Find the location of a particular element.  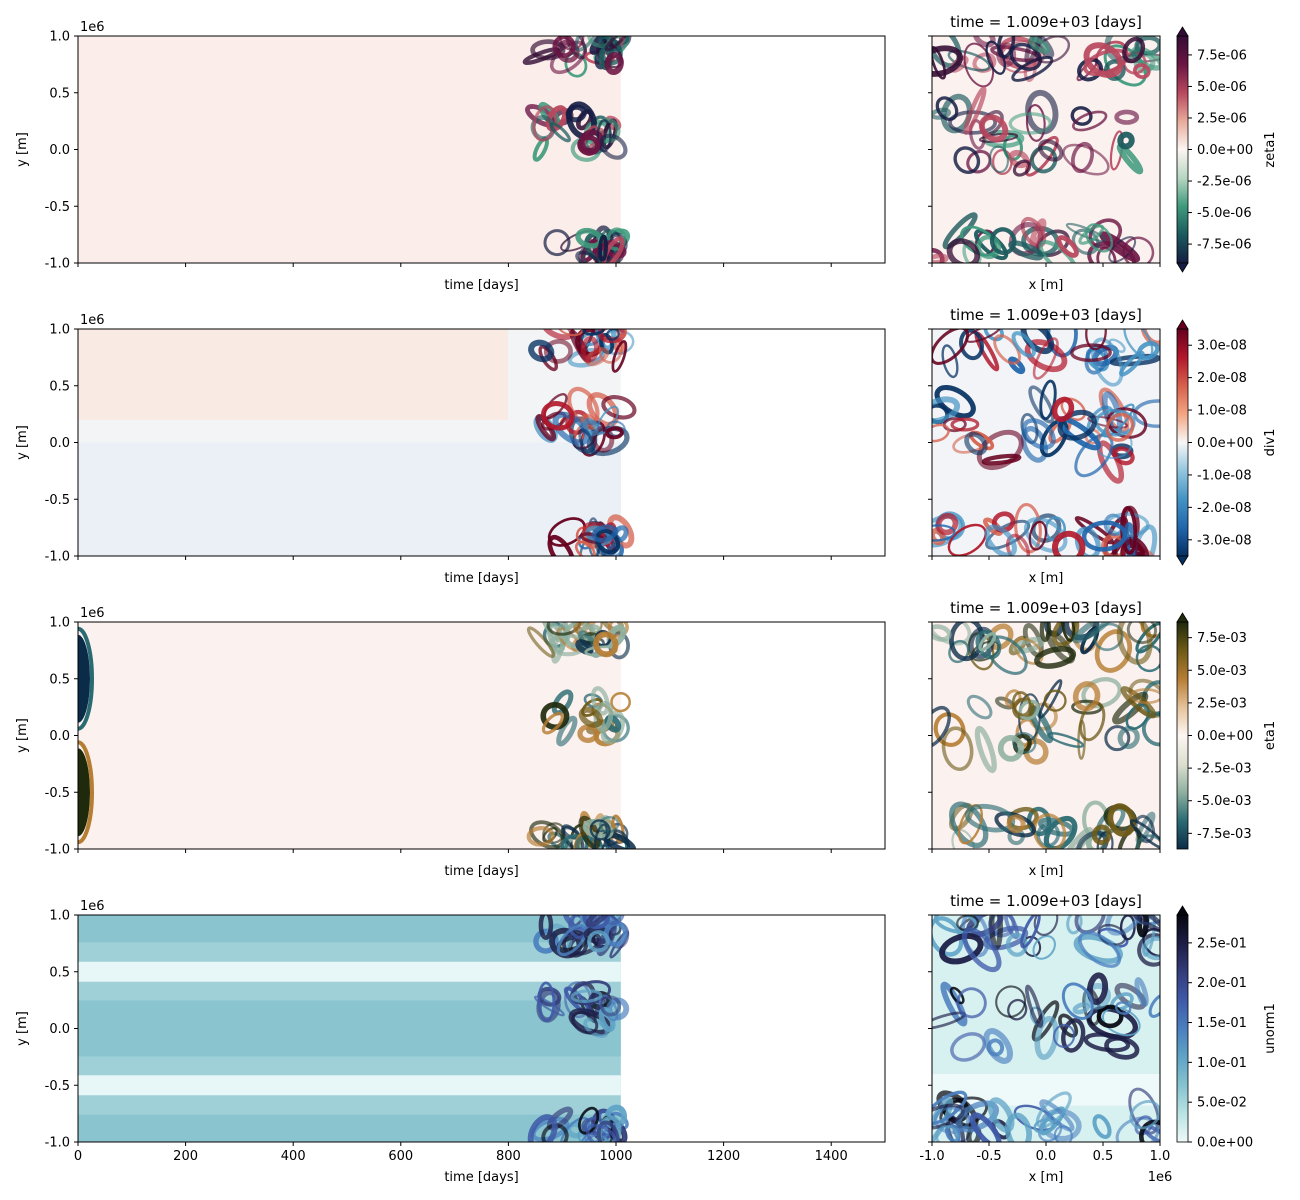

colorbar-label: zeta1 is located at coordinates (1270, 149).